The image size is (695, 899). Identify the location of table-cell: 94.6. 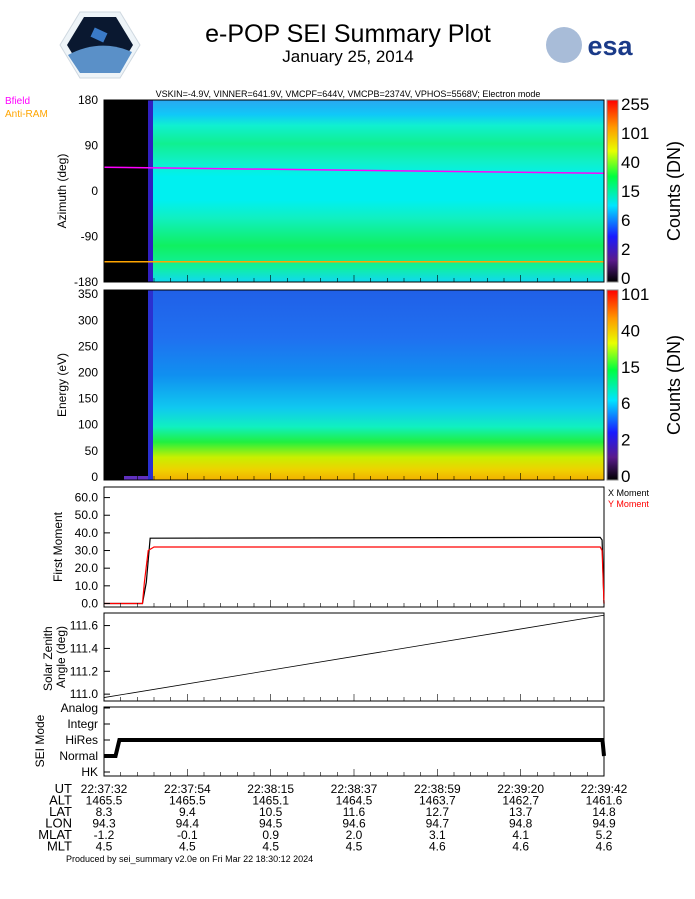
(354, 824).